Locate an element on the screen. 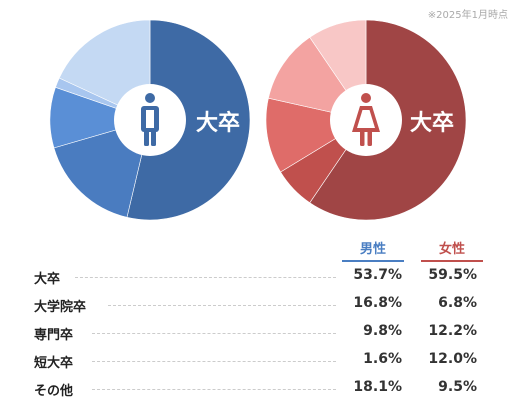 This screenshot has height=407, width=516. row-label: 大卒 is located at coordinates (47, 279).